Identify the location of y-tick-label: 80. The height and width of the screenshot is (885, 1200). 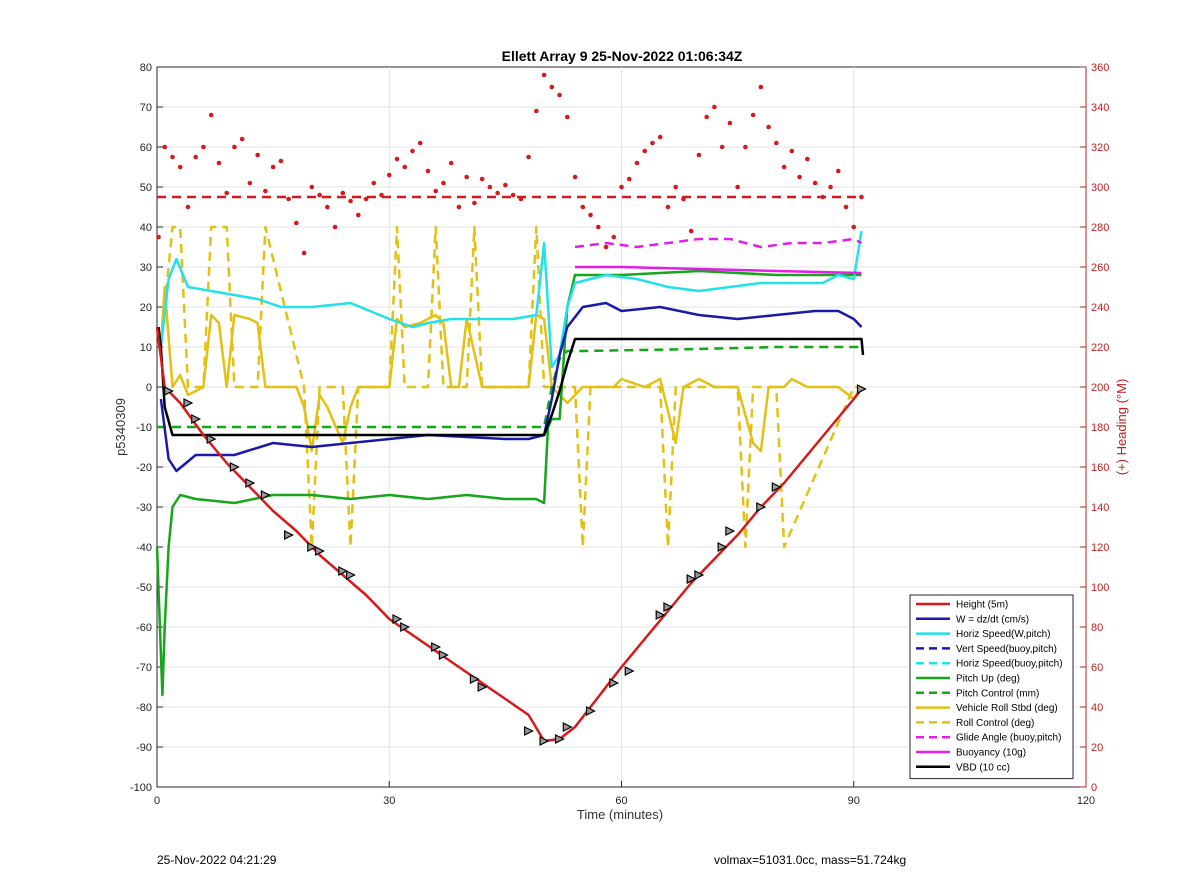
(146, 68).